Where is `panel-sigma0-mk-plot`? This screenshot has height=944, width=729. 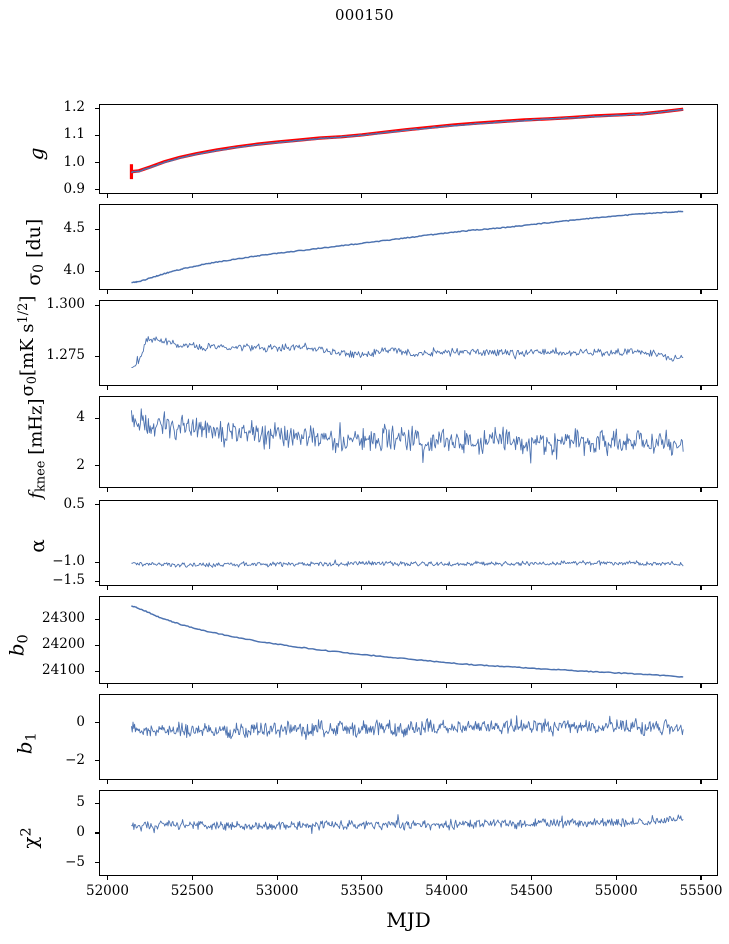 panel-sigma0-mk-plot is located at coordinates (407, 352).